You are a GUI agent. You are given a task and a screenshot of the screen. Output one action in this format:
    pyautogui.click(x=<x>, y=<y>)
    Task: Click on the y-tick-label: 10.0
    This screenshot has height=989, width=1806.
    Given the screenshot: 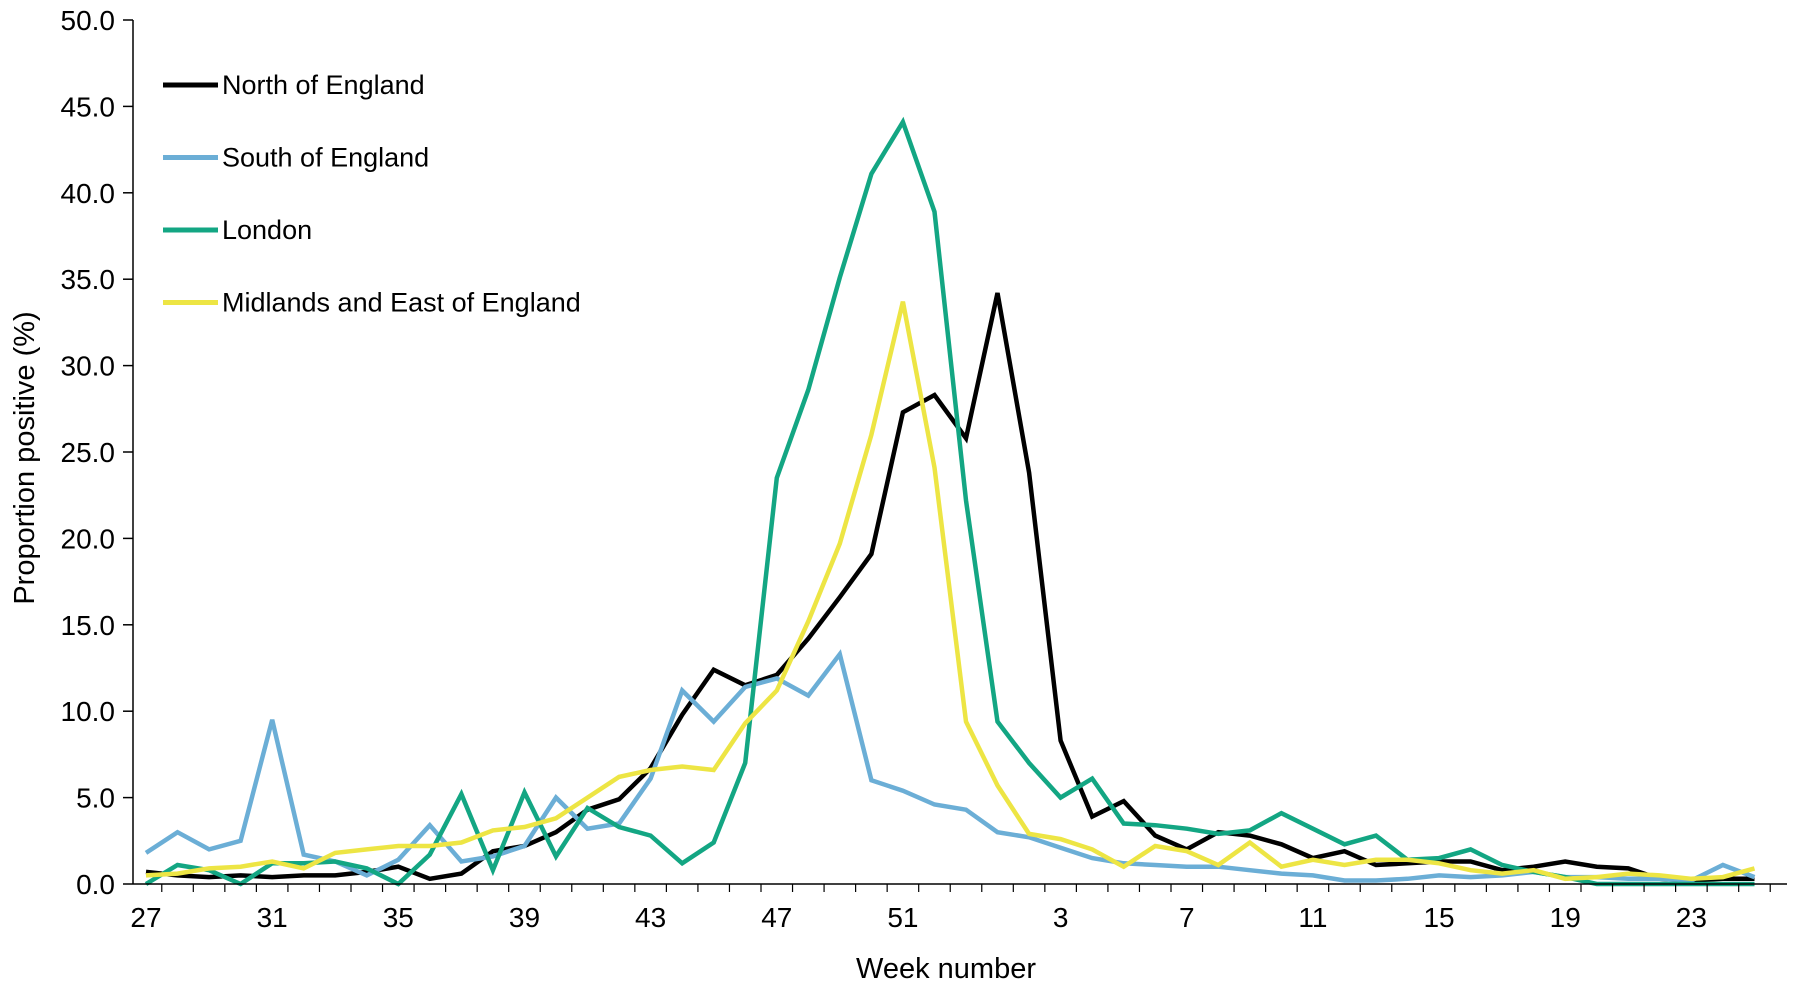 What is the action you would take?
    pyautogui.click(x=88, y=711)
    